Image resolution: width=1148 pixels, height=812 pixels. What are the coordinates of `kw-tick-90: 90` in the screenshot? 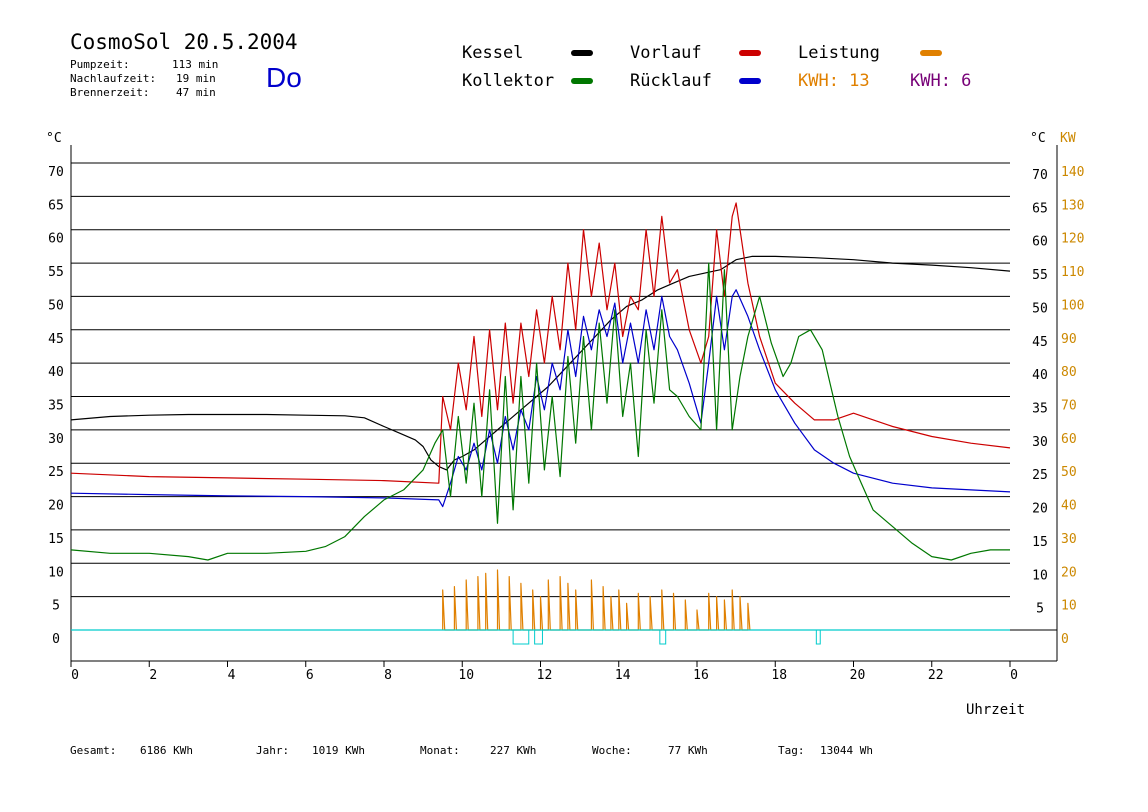 It's located at (1069, 339).